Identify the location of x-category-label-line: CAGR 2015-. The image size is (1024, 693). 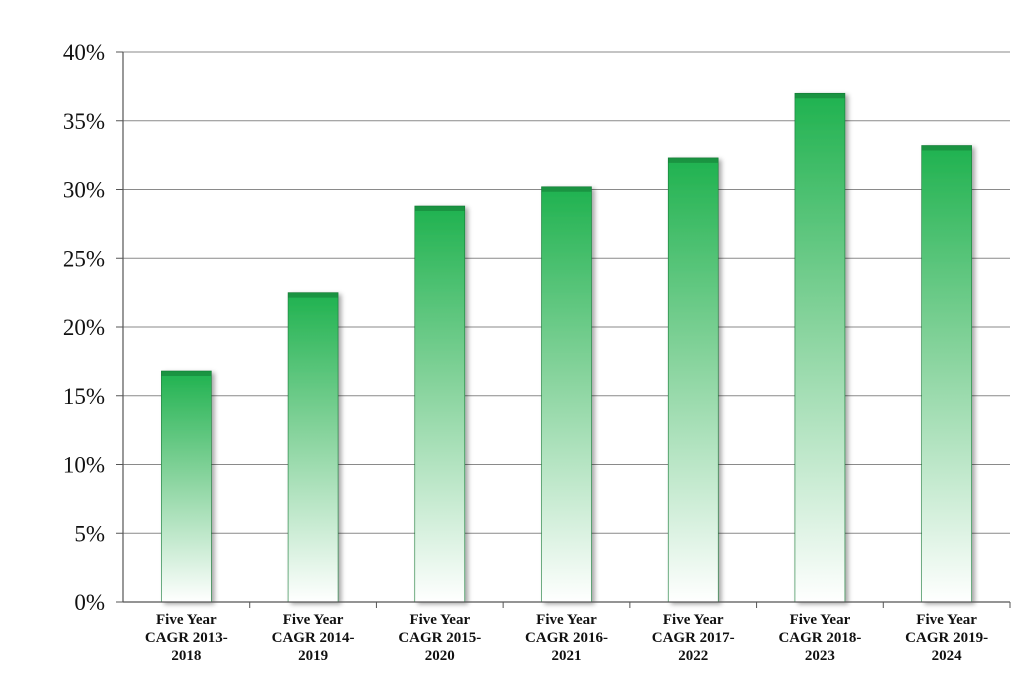
(439, 638).